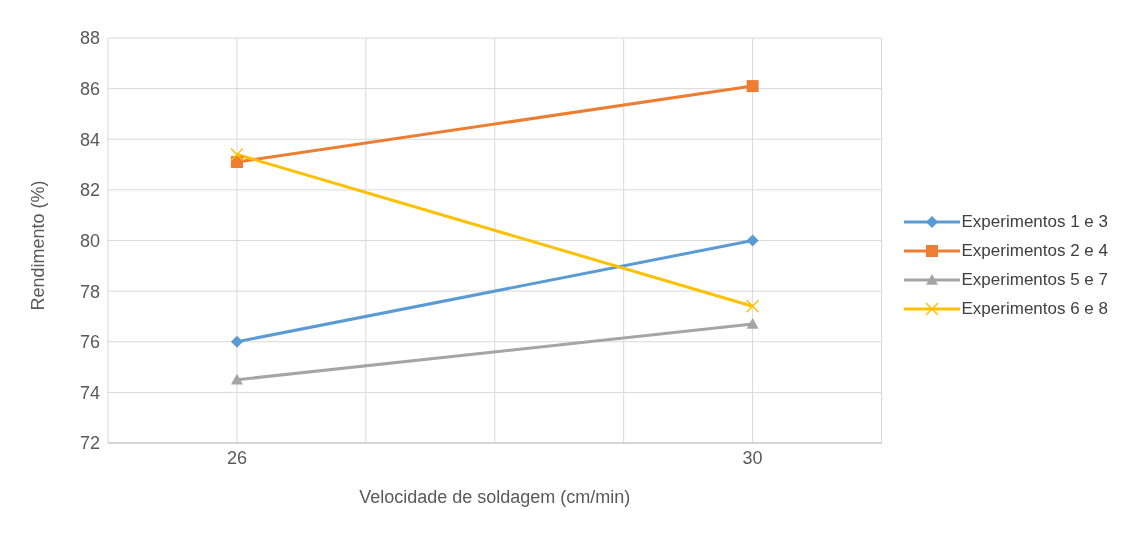  Describe the element at coordinates (495, 497) in the screenshot. I see `x-axis-title: Velocidade de soldagem (cm/min)` at that location.